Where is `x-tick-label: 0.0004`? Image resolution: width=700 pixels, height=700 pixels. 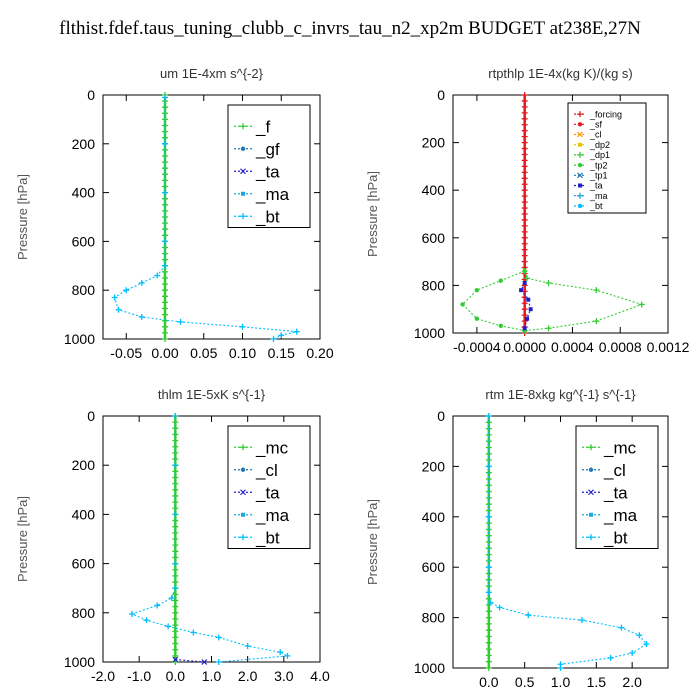 x-tick-label: 0.0004 is located at coordinates (572, 347).